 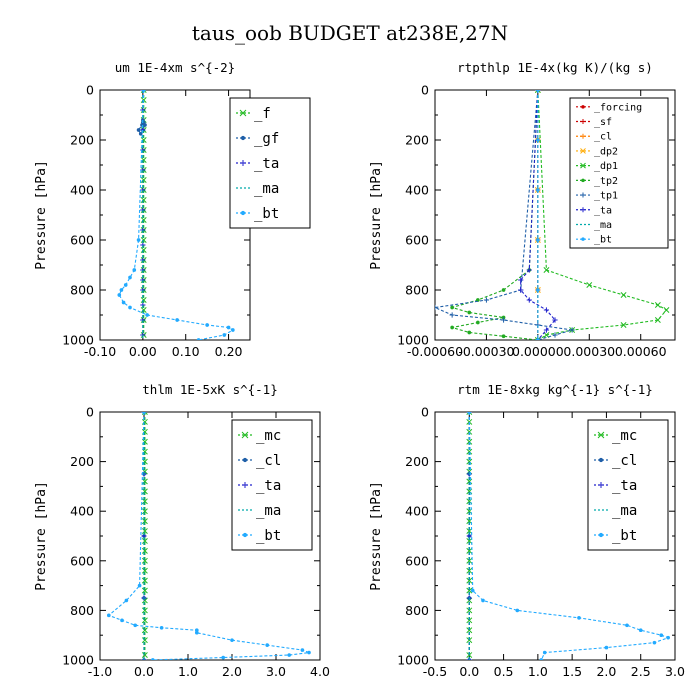 I want to click on x-tick-label: 0.20, so click(x=229, y=351).